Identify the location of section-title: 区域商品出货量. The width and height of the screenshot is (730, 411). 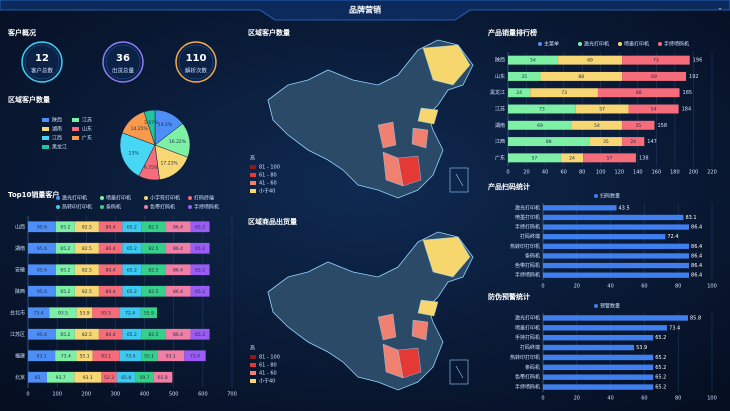
(272, 221).